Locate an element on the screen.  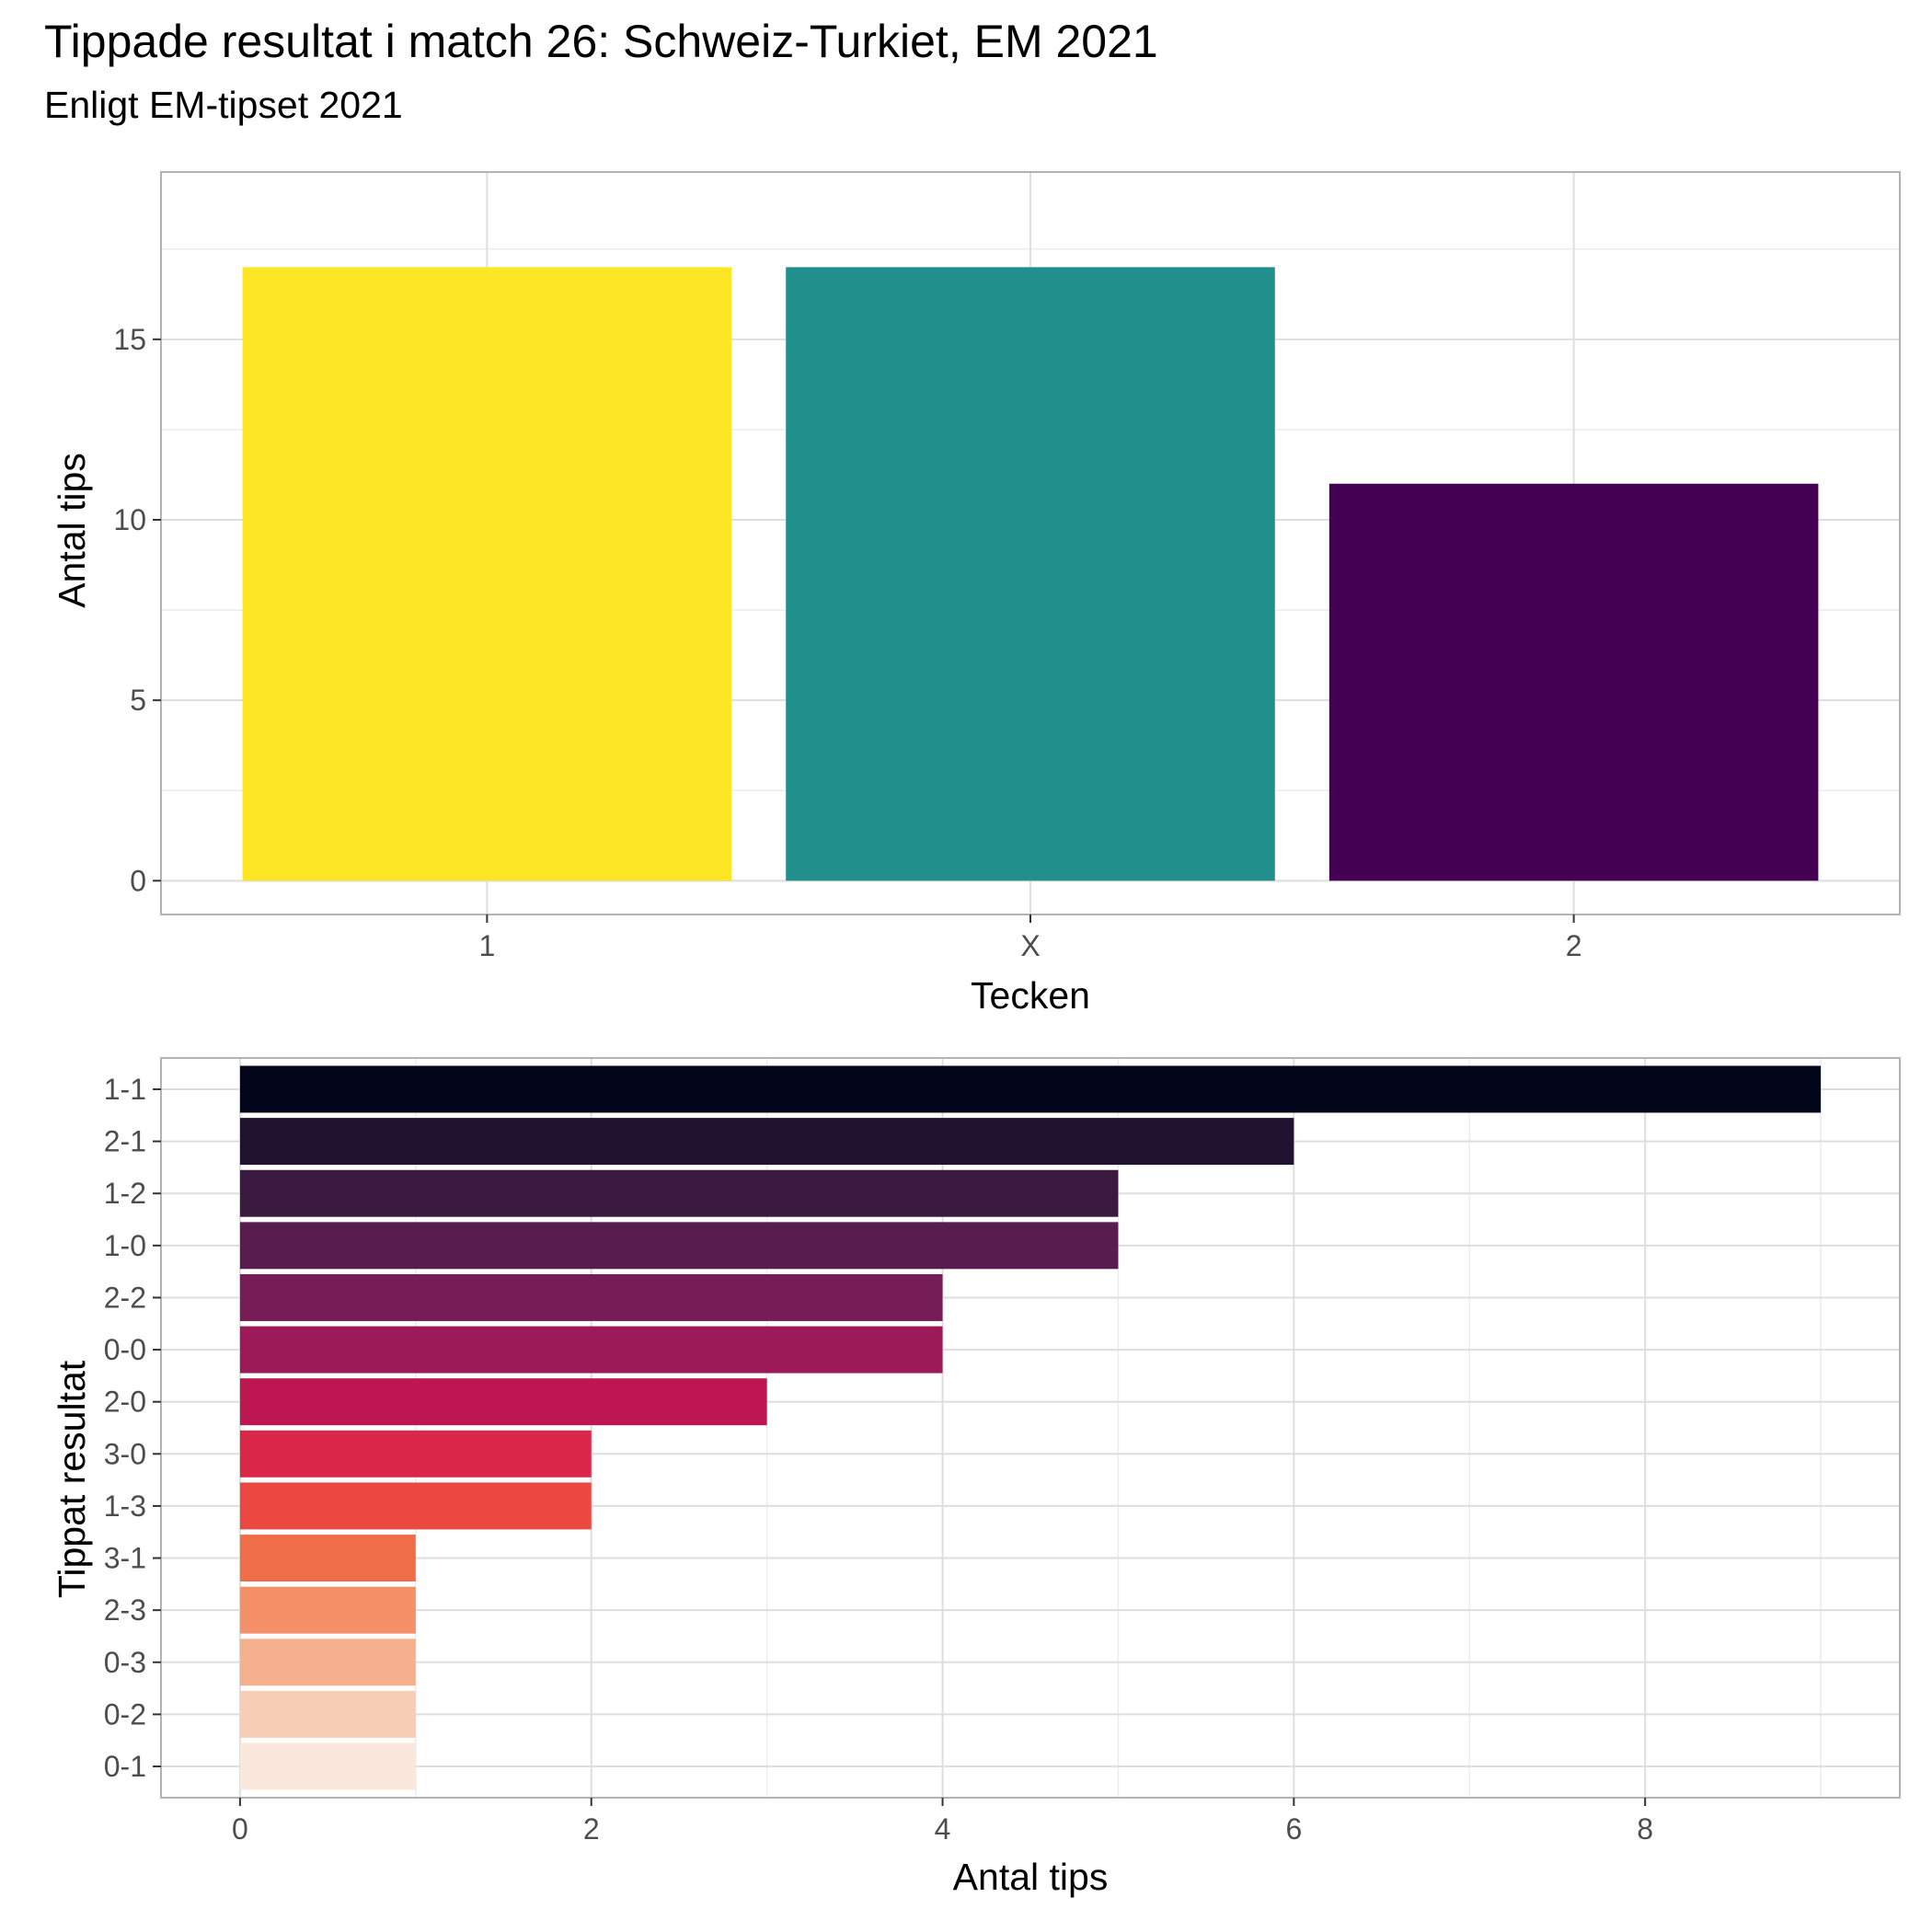
resultat-y-tick-label: 0-1 is located at coordinates (125, 1766).